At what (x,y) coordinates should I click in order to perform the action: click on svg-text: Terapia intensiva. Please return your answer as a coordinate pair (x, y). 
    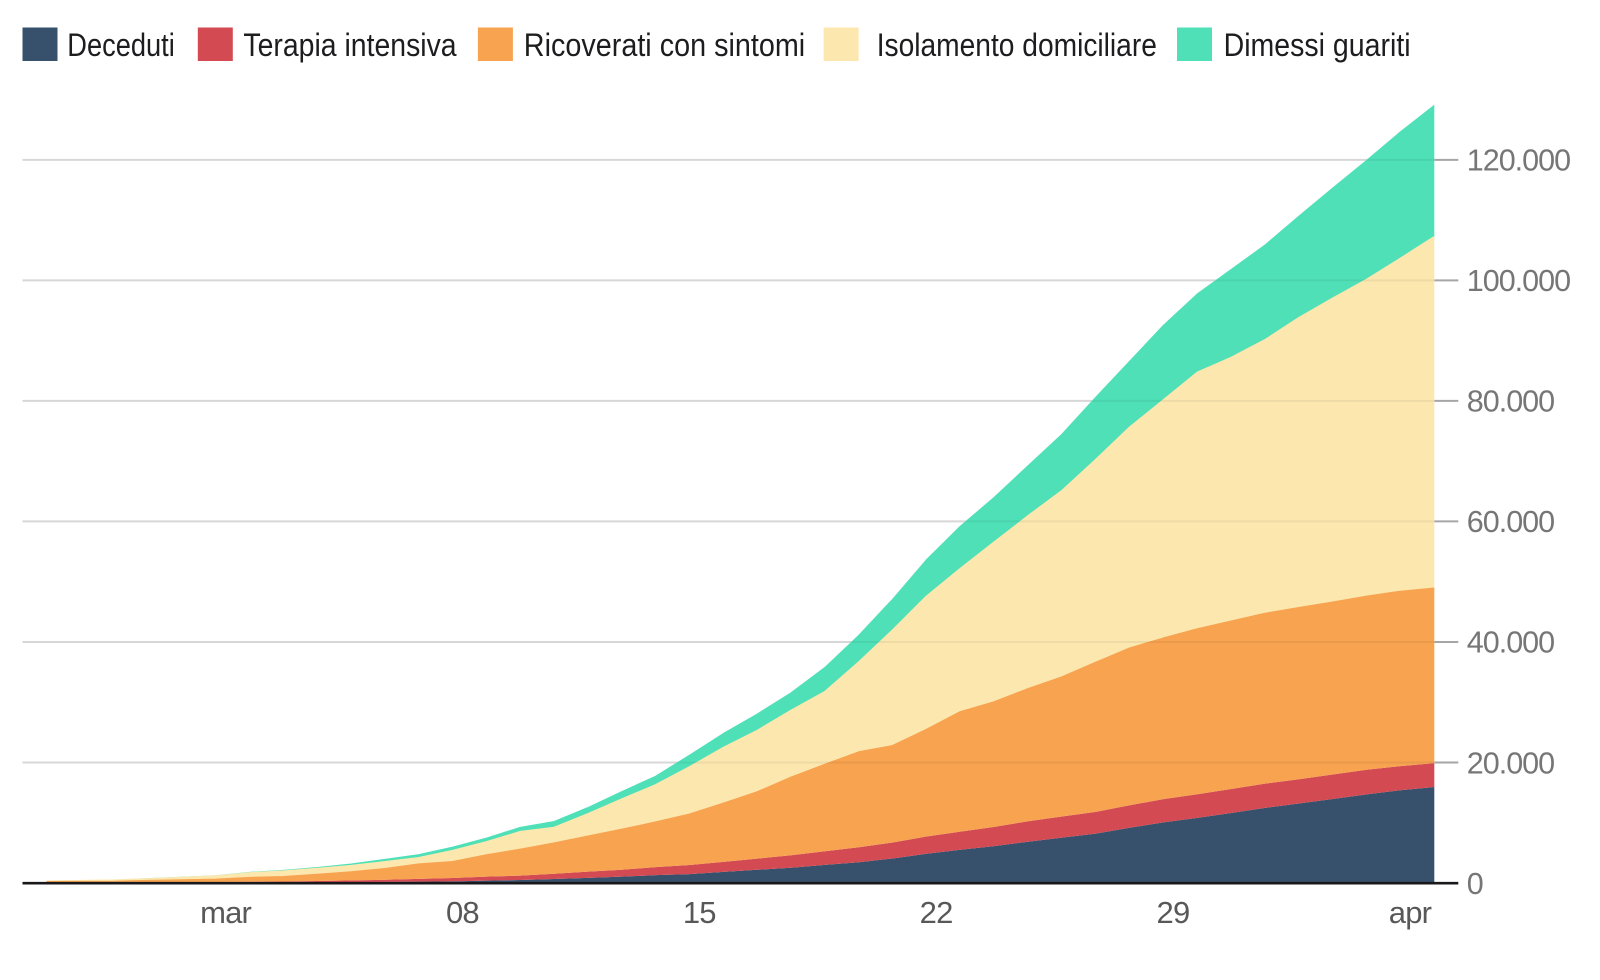
    Looking at the image, I should click on (349, 45).